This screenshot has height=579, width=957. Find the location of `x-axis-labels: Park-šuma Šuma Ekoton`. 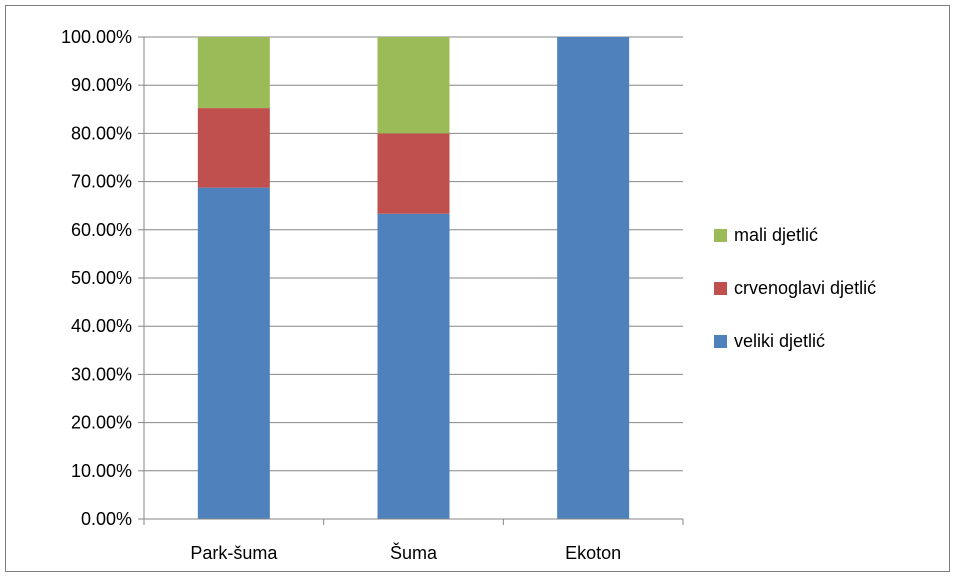

x-axis-labels: Park-šuma Šuma Ekoton is located at coordinates (405, 552).